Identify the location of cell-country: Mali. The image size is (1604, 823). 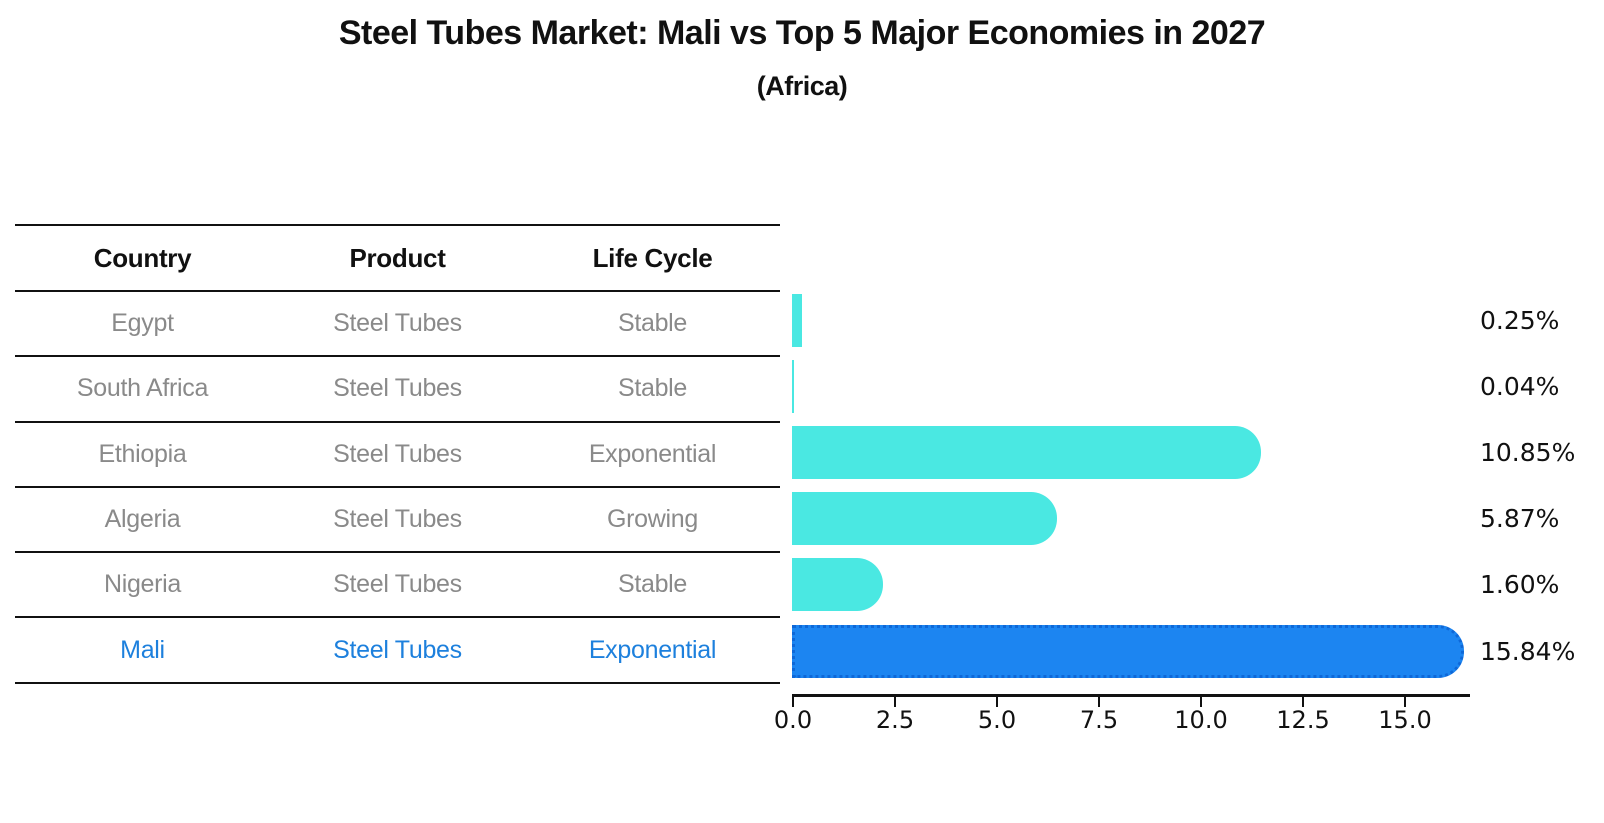
(142, 649).